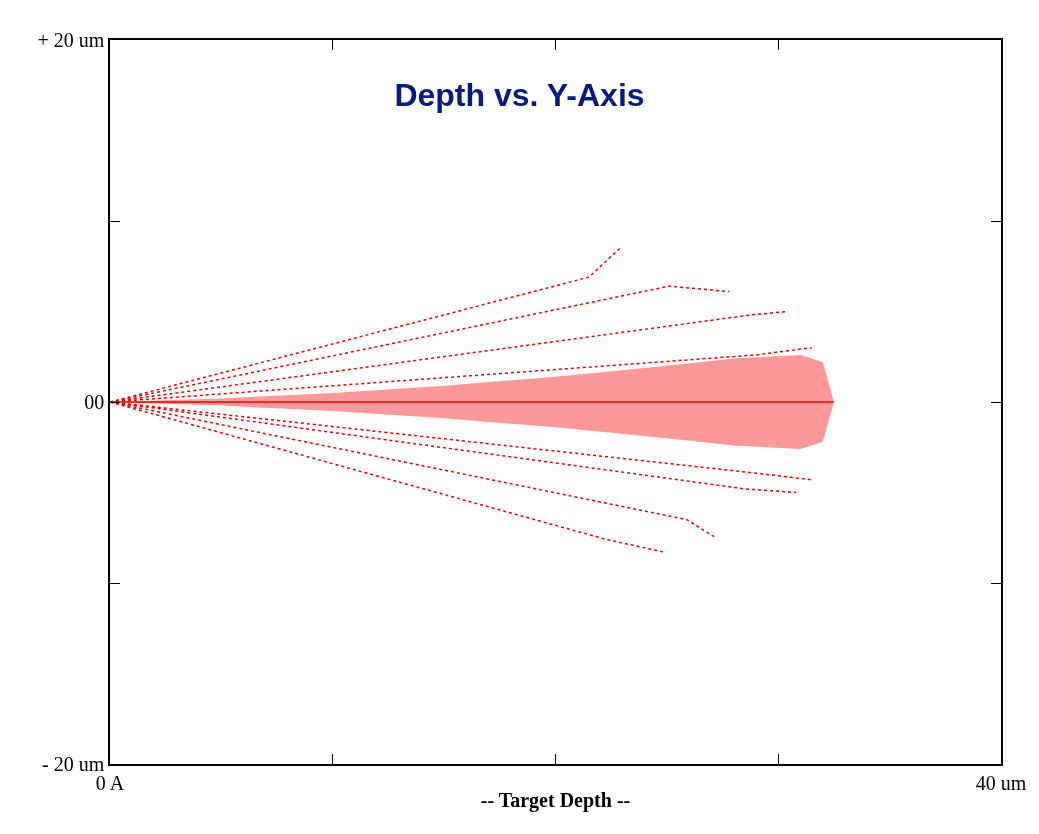 The image size is (1039, 834). Describe the element at coordinates (94, 402) in the screenshot. I see `y-tick-label: 00` at that location.